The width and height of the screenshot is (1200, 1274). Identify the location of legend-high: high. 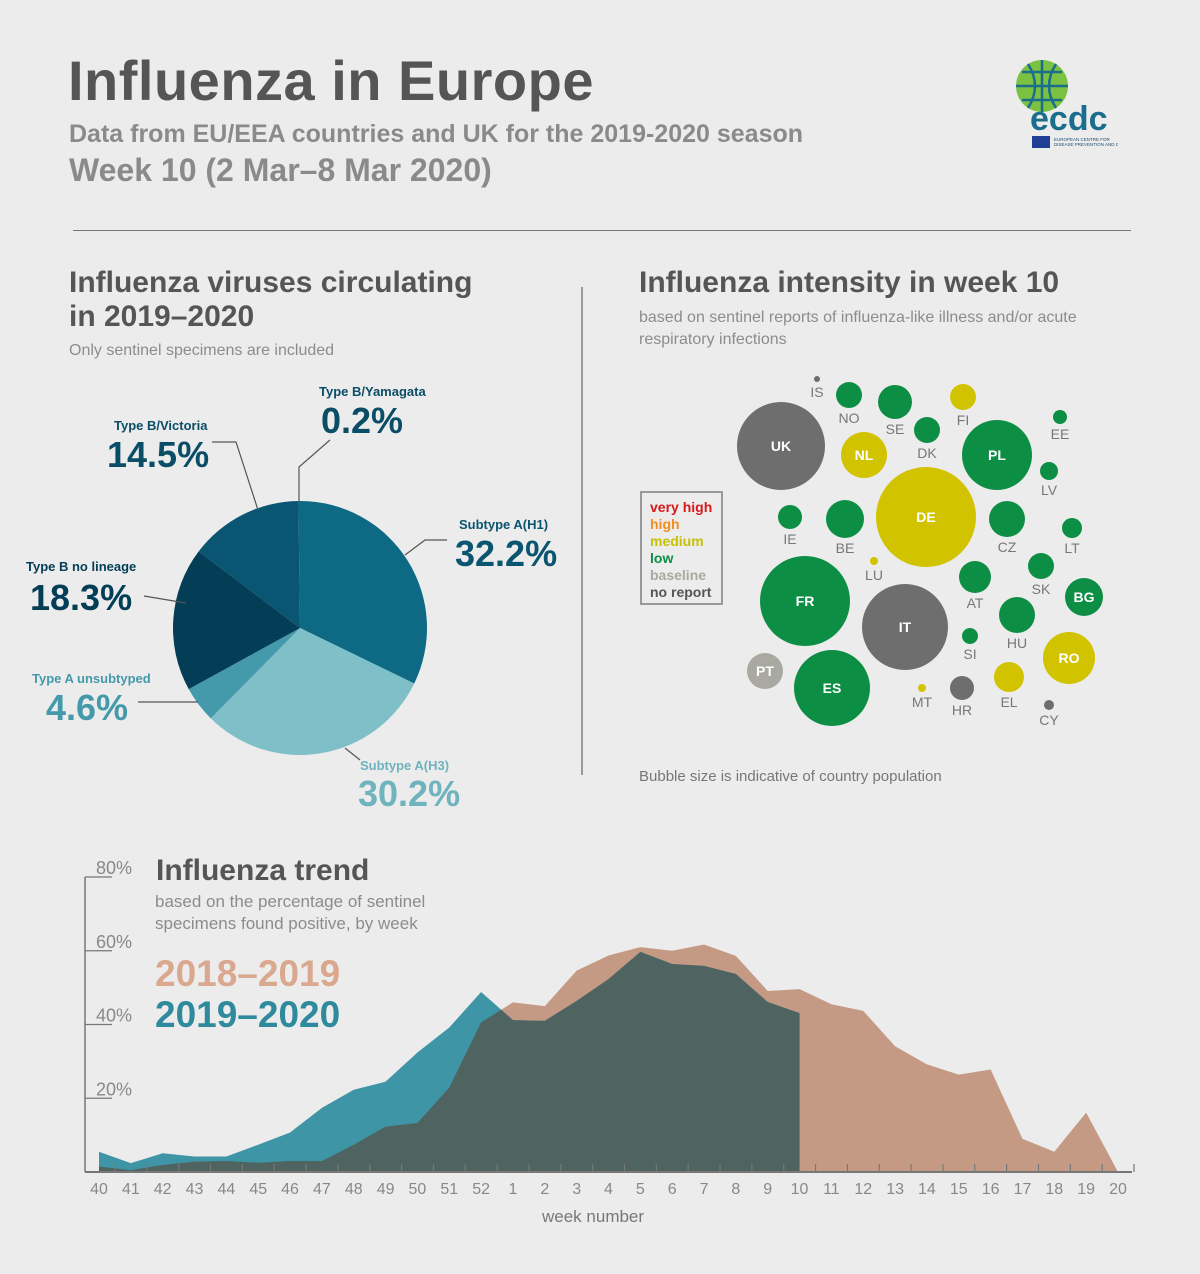
(665, 524).